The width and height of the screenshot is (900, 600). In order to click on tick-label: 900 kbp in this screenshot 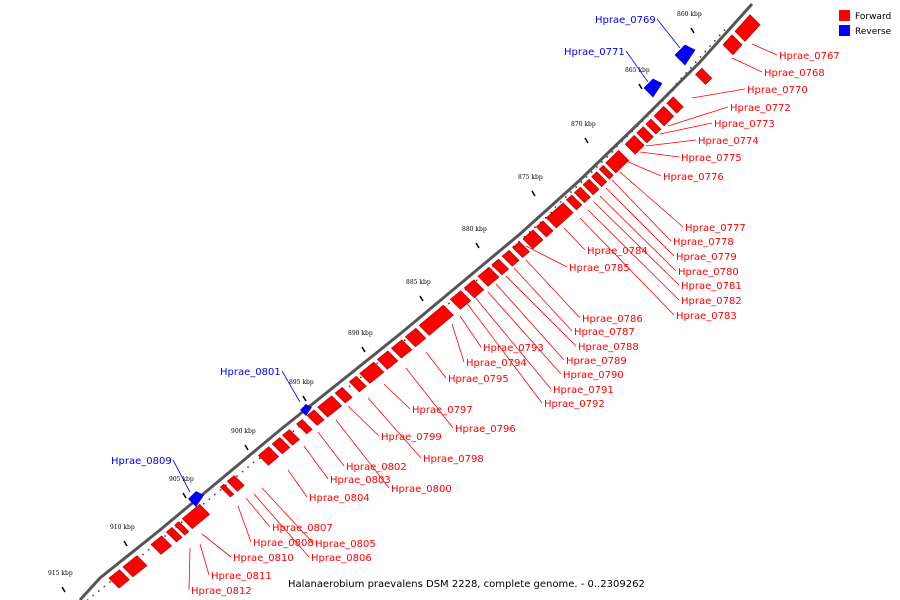, I will do `click(243, 431)`.